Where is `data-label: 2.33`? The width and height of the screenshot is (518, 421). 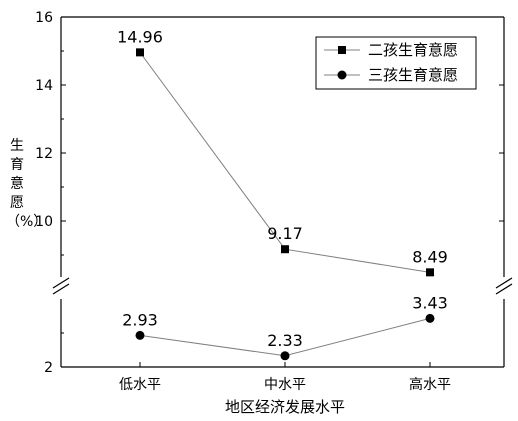
data-label: 2.33 is located at coordinates (285, 340).